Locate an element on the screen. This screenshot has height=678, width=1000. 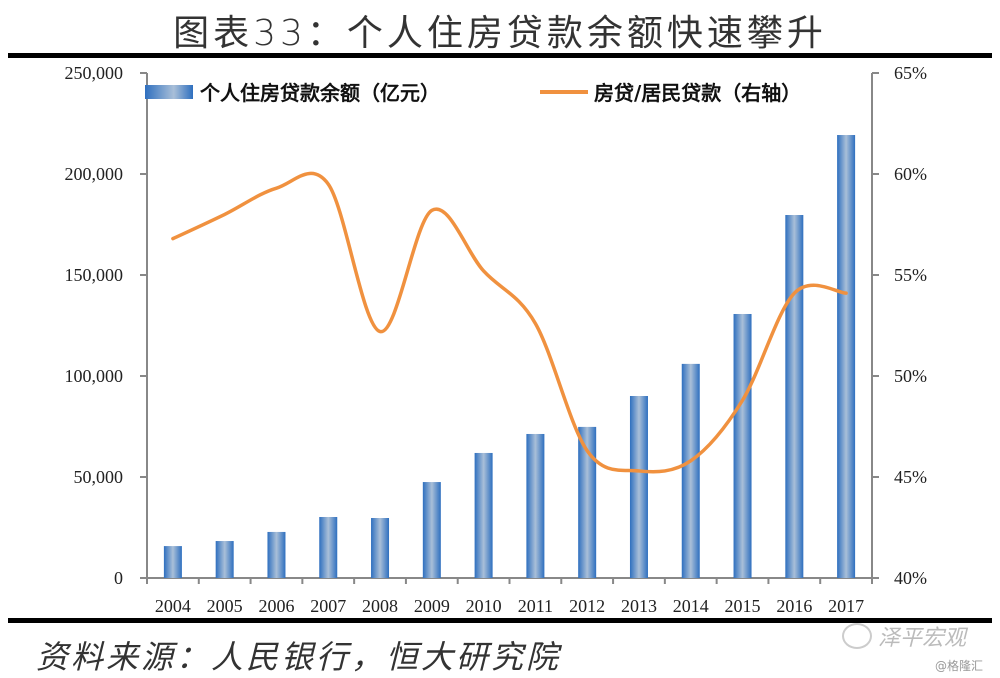
watermark: 泽平宏观 is located at coordinates (904, 636).